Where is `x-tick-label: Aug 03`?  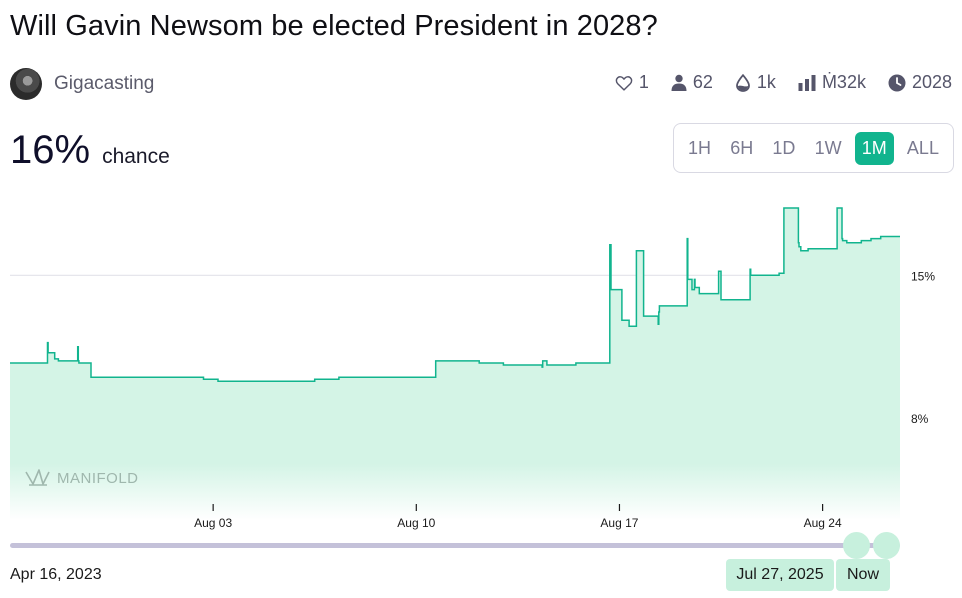
x-tick-label: Aug 03 is located at coordinates (213, 523).